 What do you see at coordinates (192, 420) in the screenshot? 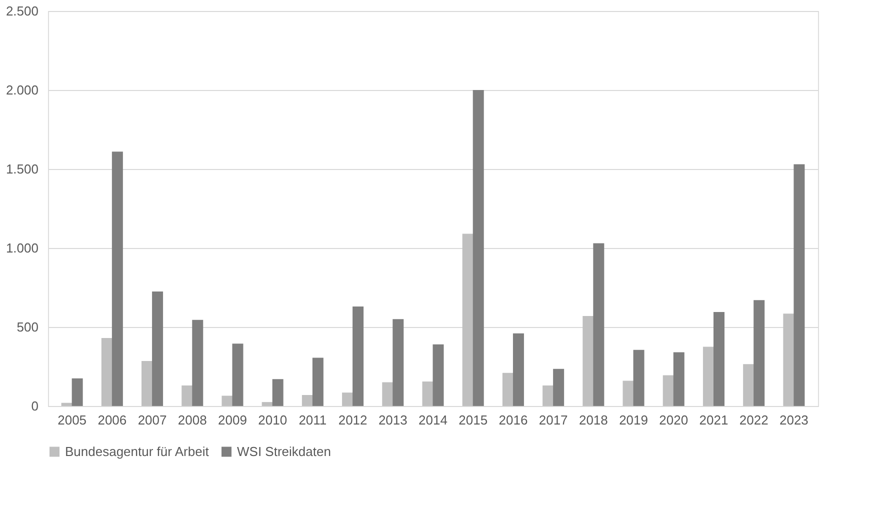
I see `x-tick-label: 2008` at bounding box center [192, 420].